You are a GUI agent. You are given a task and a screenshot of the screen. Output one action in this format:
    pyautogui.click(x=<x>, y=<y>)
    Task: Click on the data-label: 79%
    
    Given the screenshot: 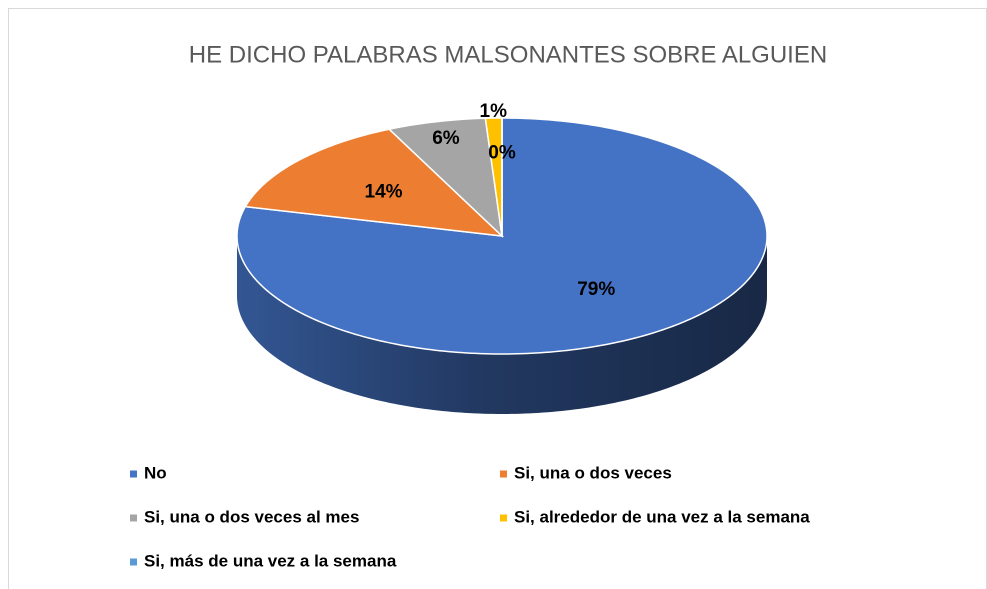 What is the action you would take?
    pyautogui.click(x=596, y=289)
    